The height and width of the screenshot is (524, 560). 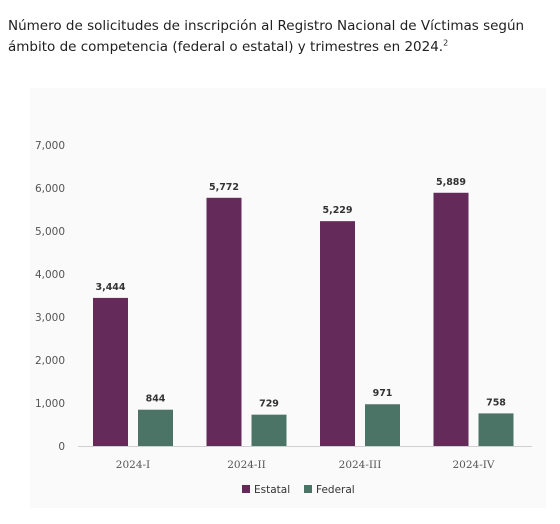 I want to click on x-tick-label: 2024-III, so click(x=360, y=465).